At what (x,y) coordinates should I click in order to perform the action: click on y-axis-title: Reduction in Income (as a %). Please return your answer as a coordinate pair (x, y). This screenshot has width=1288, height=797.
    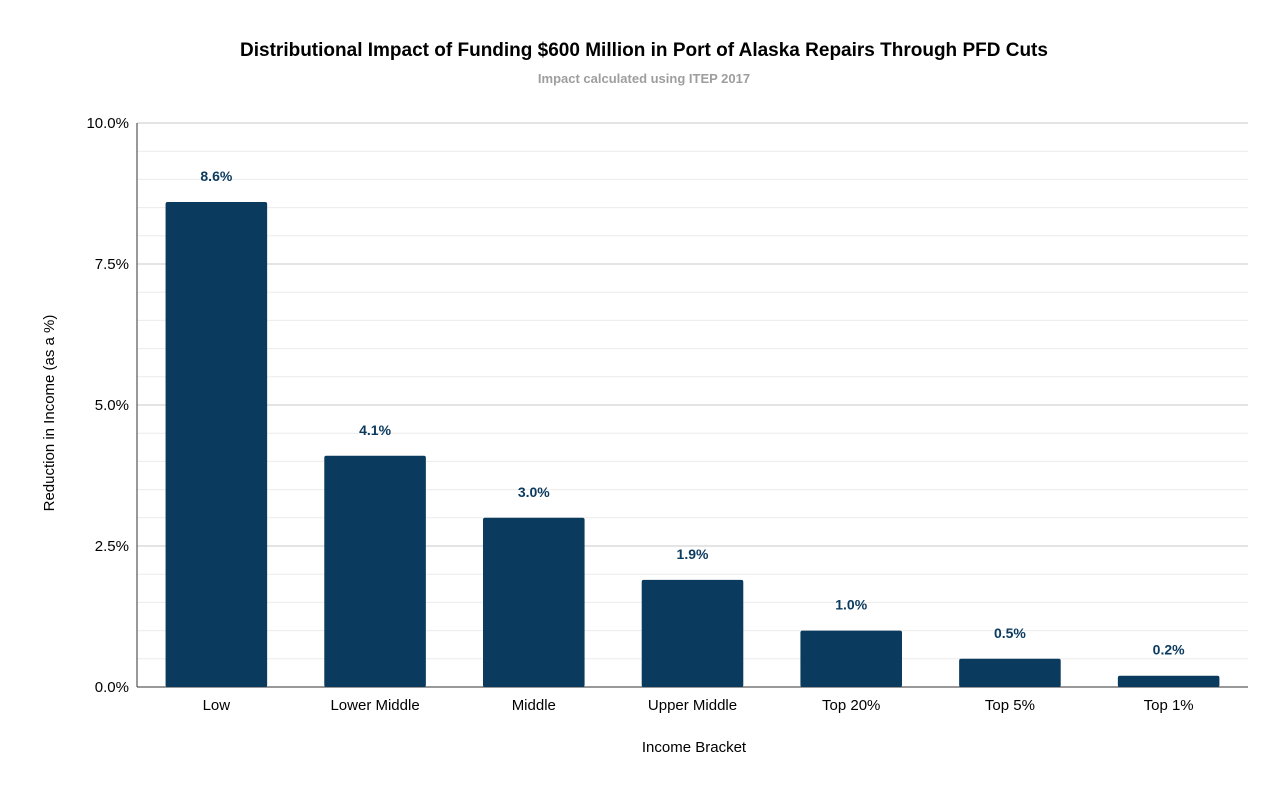
    Looking at the image, I should click on (49, 413).